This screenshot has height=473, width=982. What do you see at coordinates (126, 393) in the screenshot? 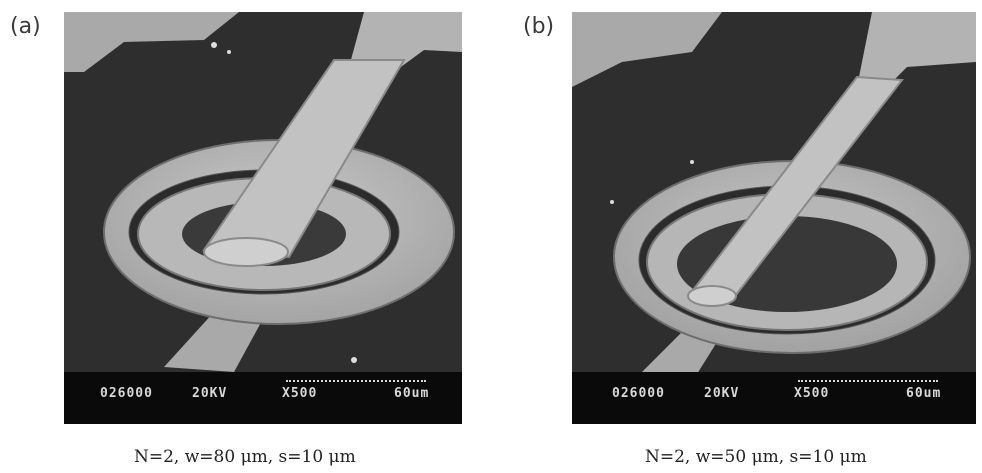
I see `info-code-a: 026000` at bounding box center [126, 393].